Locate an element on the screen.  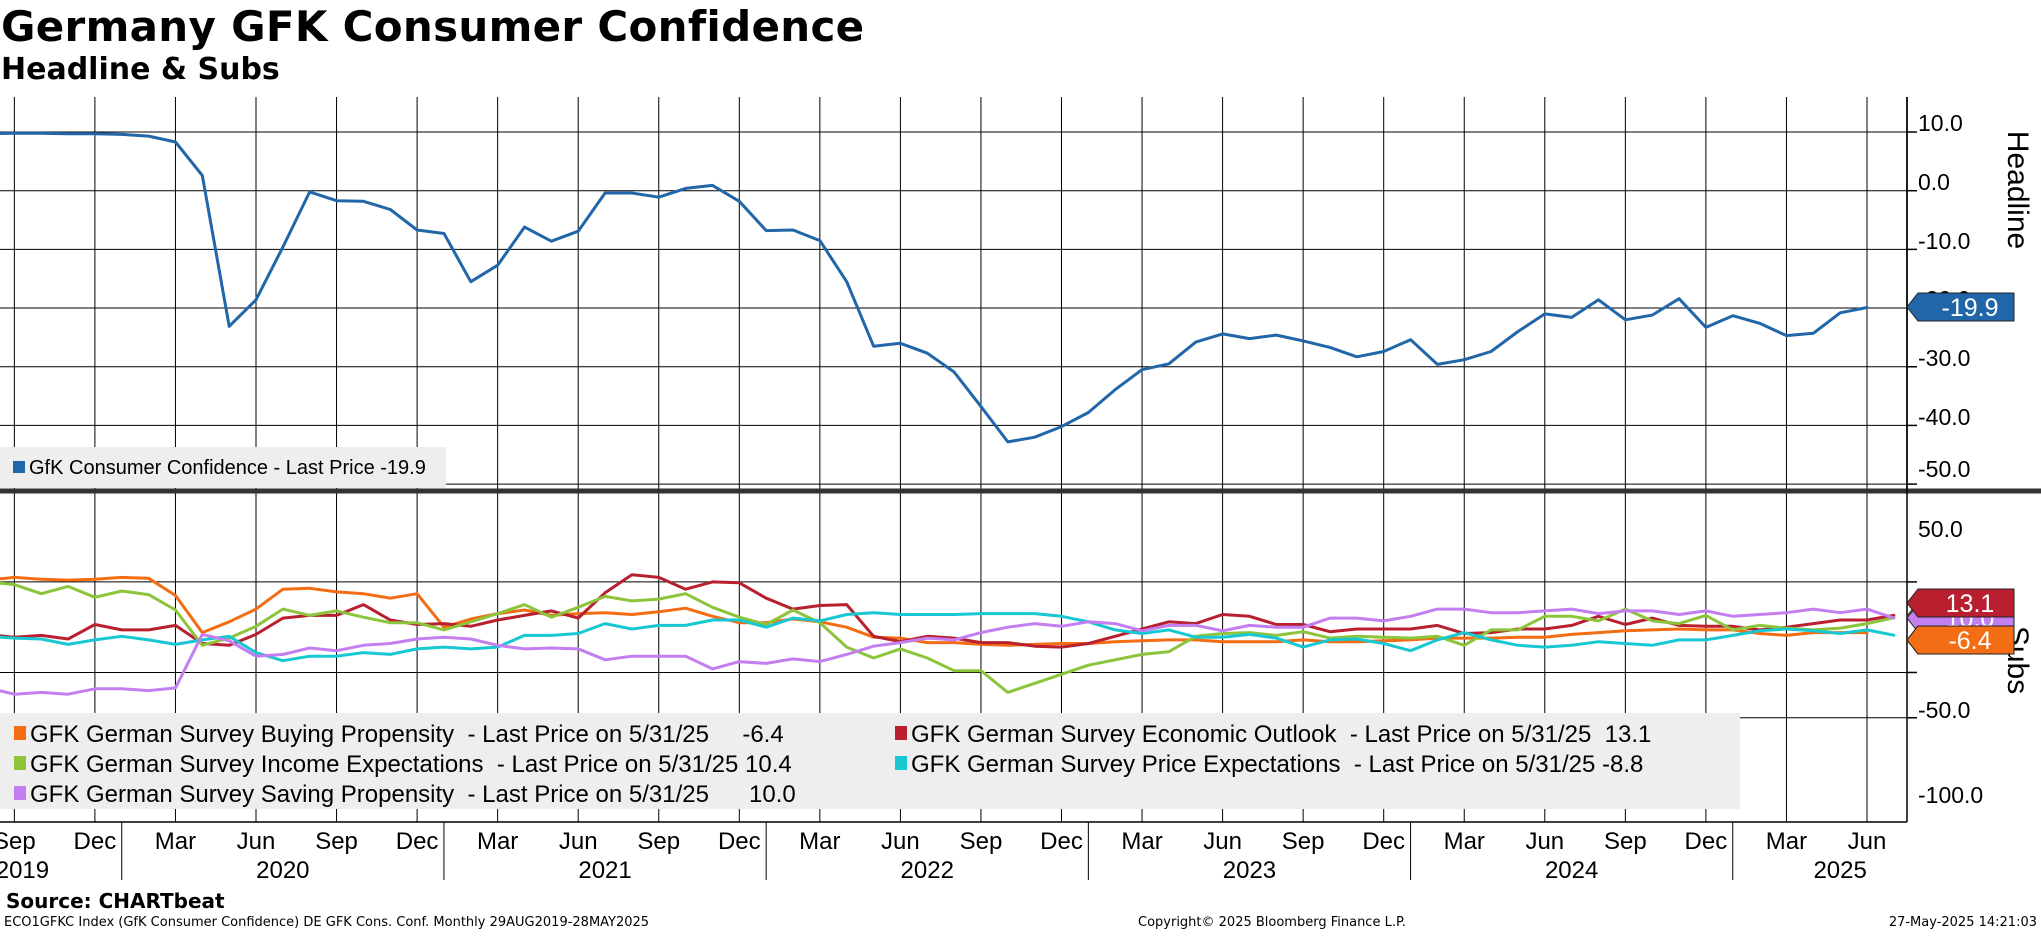
x-tick-year: 2021 is located at coordinates (604, 868).